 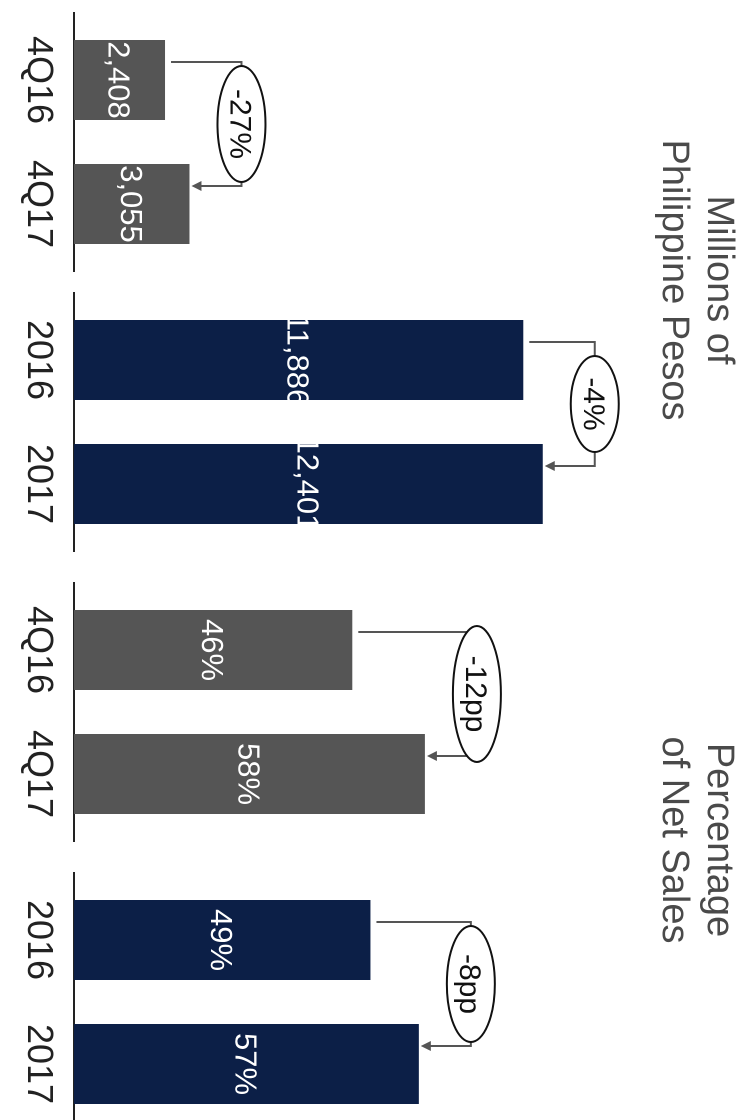 I want to click on change-label: -27%, so click(x=239, y=124).